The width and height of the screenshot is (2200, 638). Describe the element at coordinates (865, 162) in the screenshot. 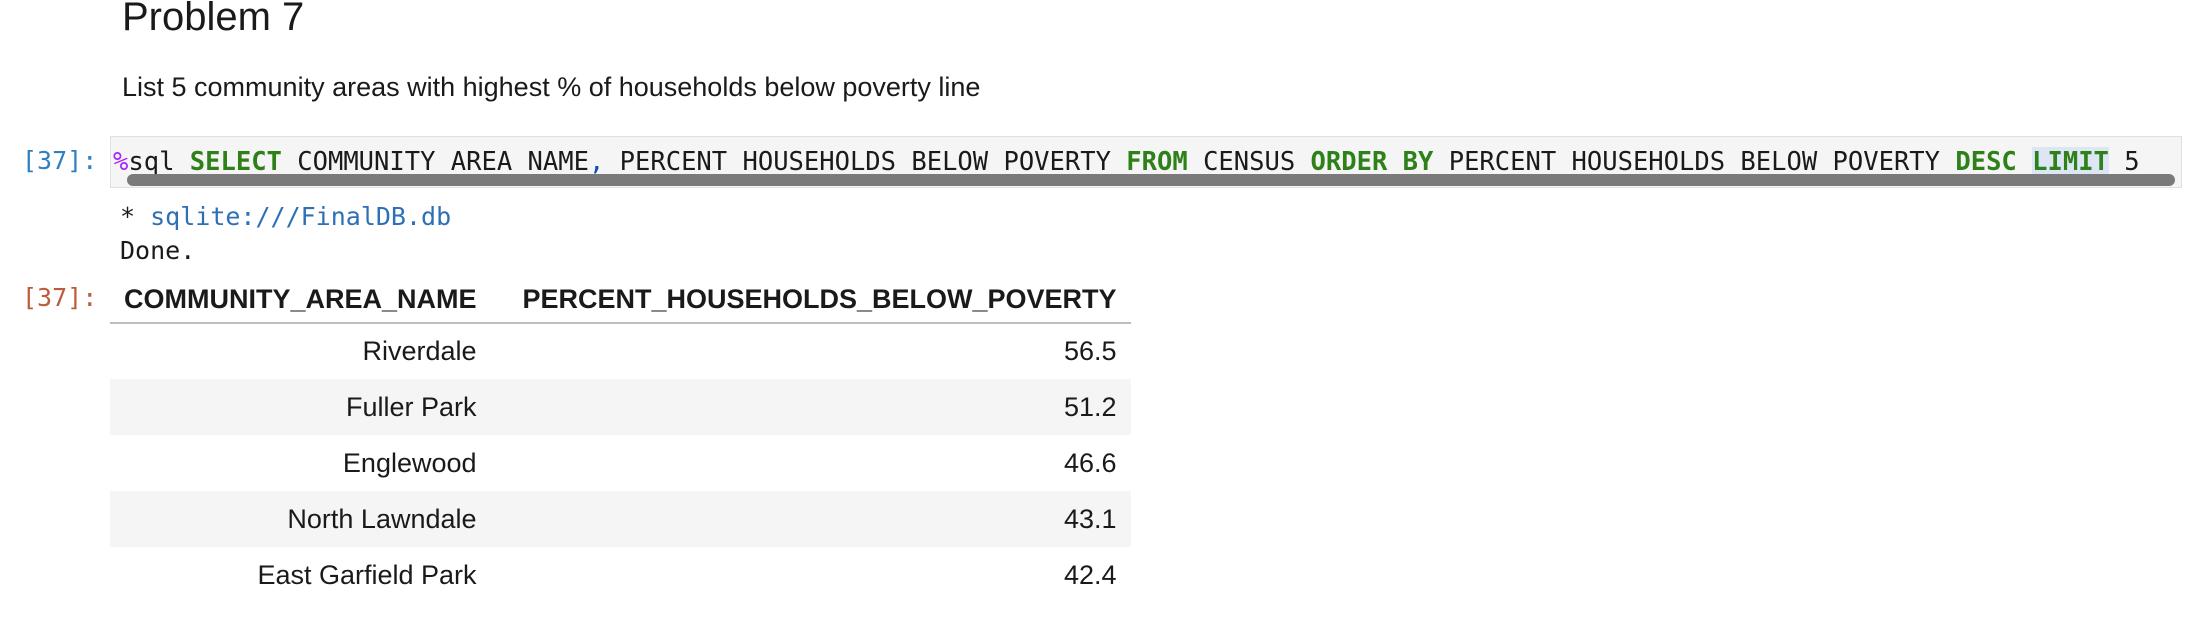

I see `column-name: PERCENT_HOUSEHOLDS_BELOW_POVERTY` at that location.